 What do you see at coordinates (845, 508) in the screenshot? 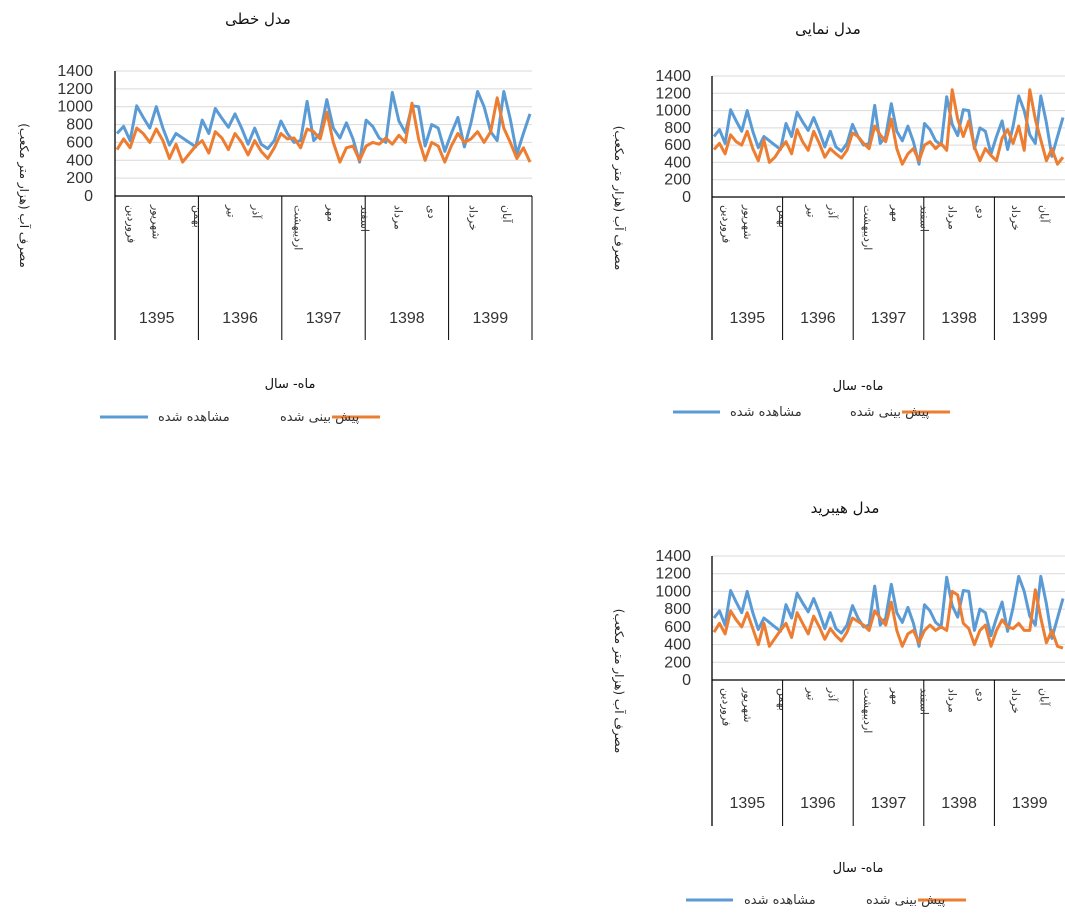
I see `chart-title: مدل هیبرید` at bounding box center [845, 508].